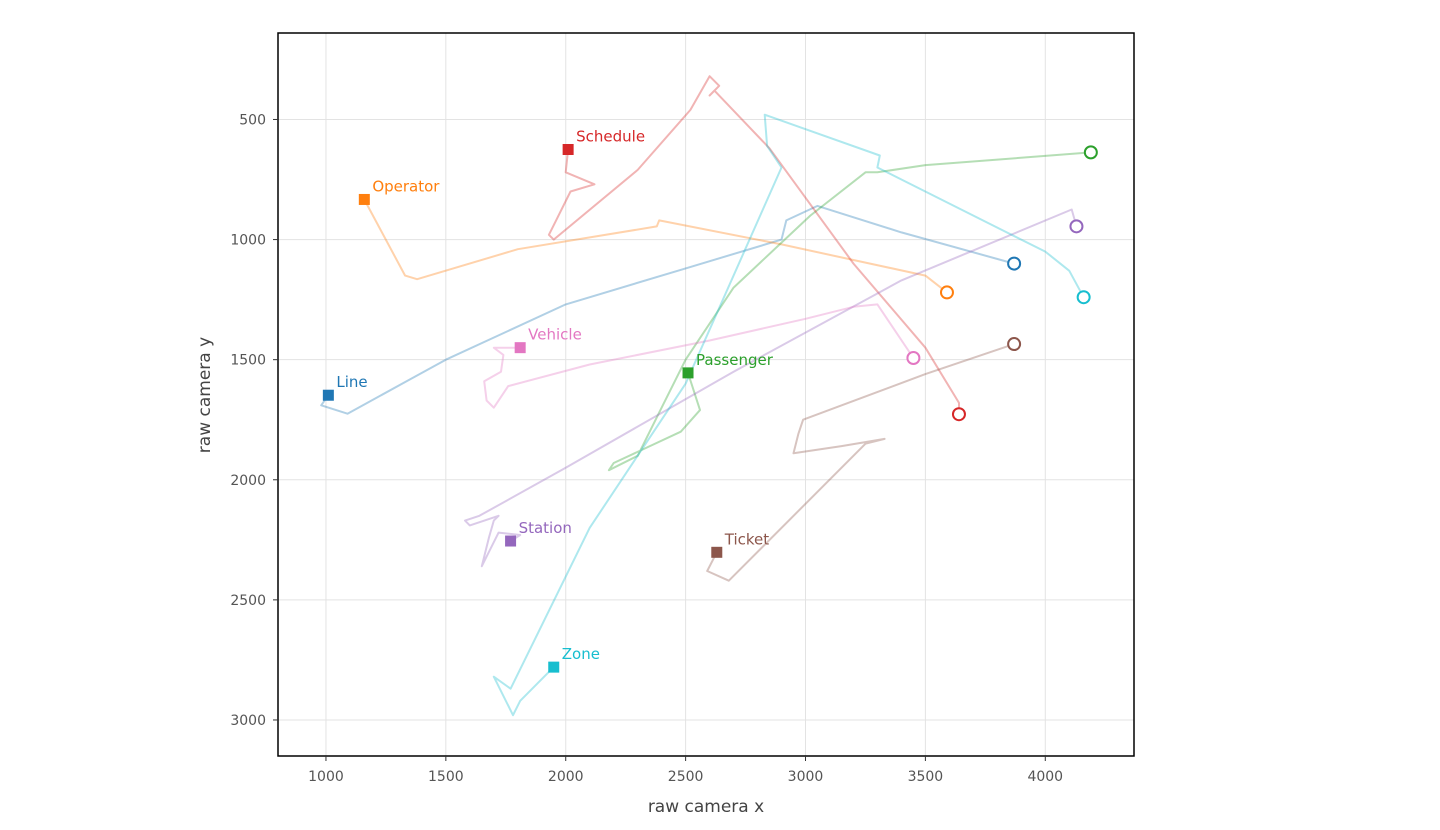 Image resolution: width=1440 pixels, height=830 pixels. Describe the element at coordinates (913, 357) in the screenshot. I see `vehicle-end-marker` at that location.